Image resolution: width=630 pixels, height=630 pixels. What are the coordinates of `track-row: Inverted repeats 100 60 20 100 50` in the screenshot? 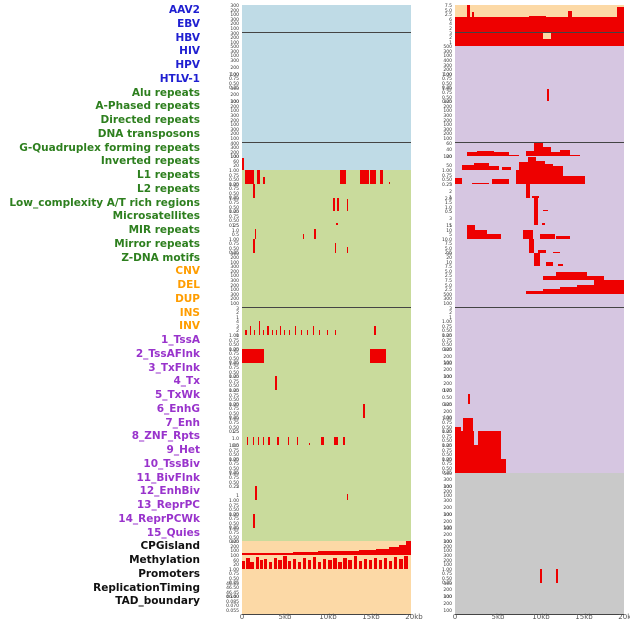 It's located at (315, 163).